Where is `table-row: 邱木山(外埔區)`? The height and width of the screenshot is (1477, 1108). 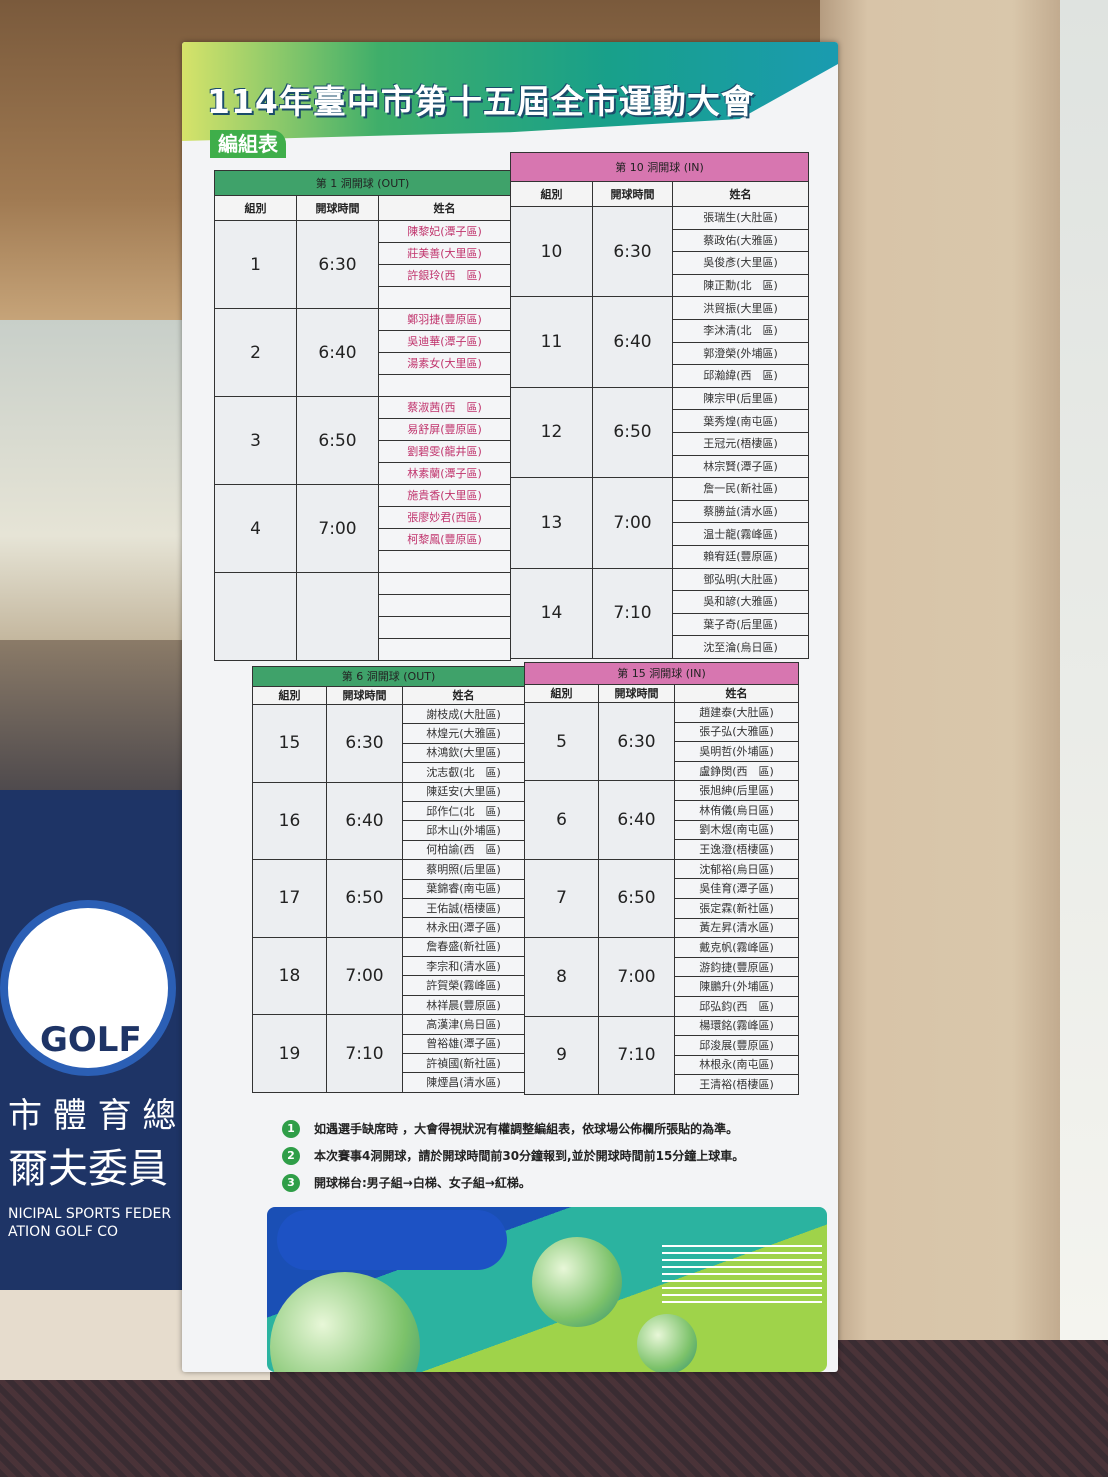
table-row: 邱木山(外埔區) is located at coordinates (389, 830).